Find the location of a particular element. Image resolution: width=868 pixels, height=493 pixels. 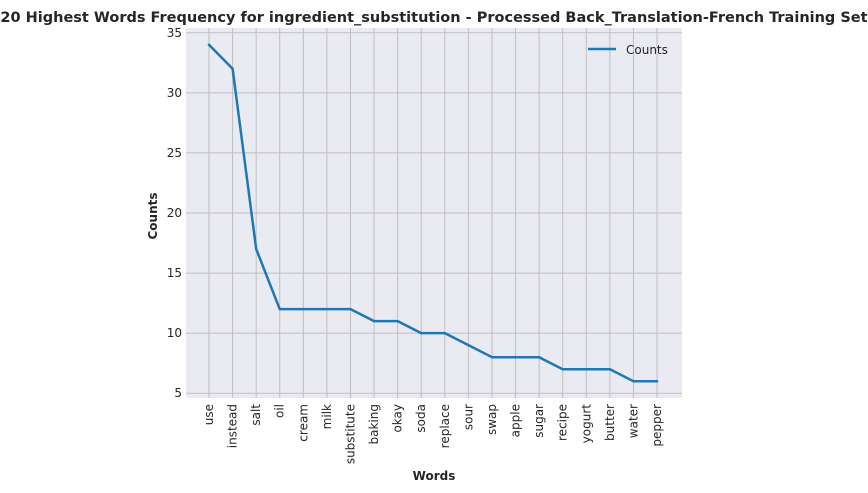

y-tick-label: 5 is located at coordinates (178, 393).